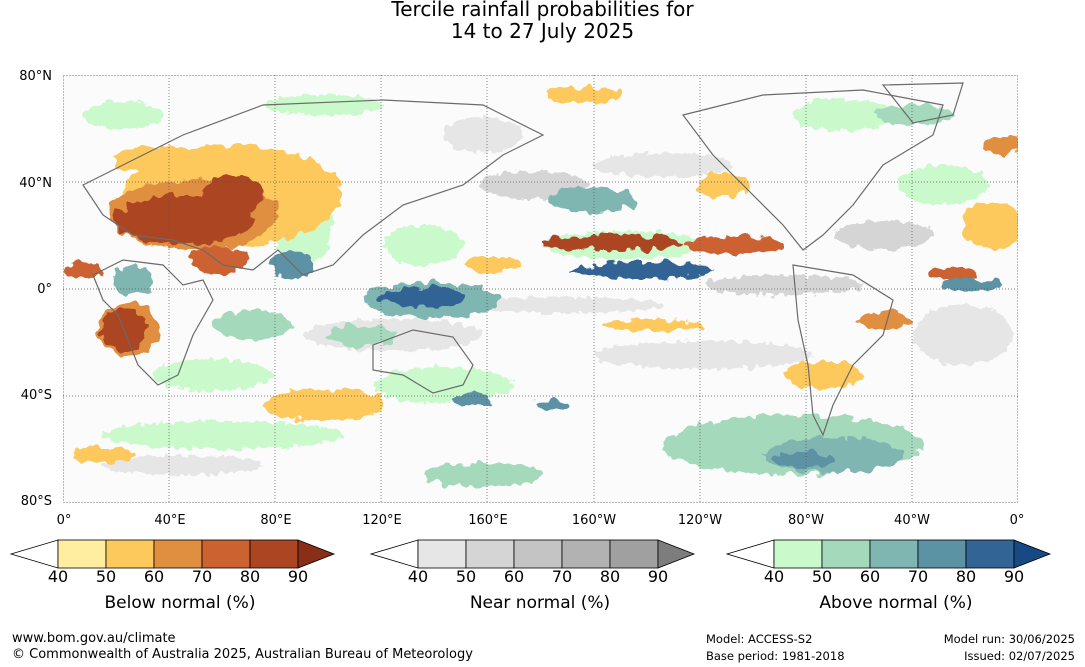 This screenshot has height=667, width=1085. I want to click on map-title-line1: Tercile rainfall probabilities for, so click(542, 10).